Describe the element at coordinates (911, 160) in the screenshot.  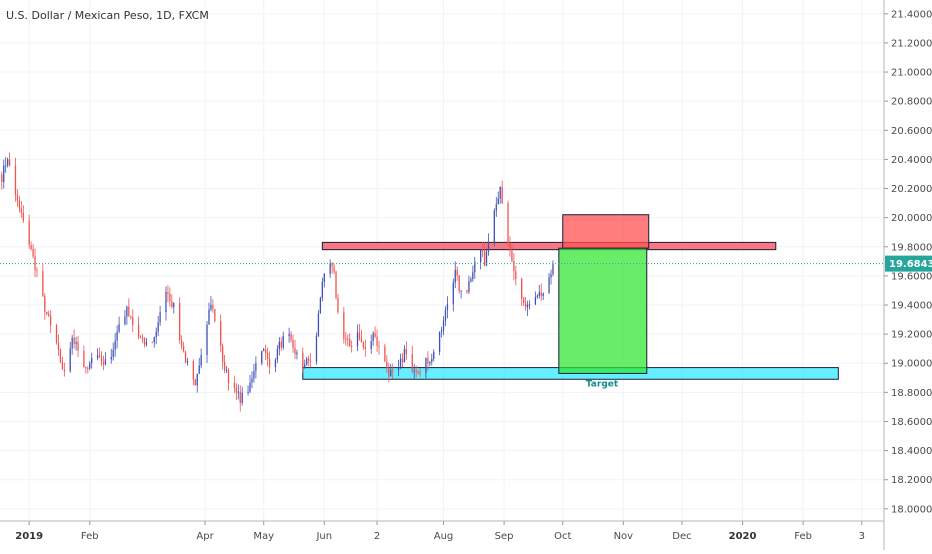
I see `y-tick-label: 20.40000` at that location.